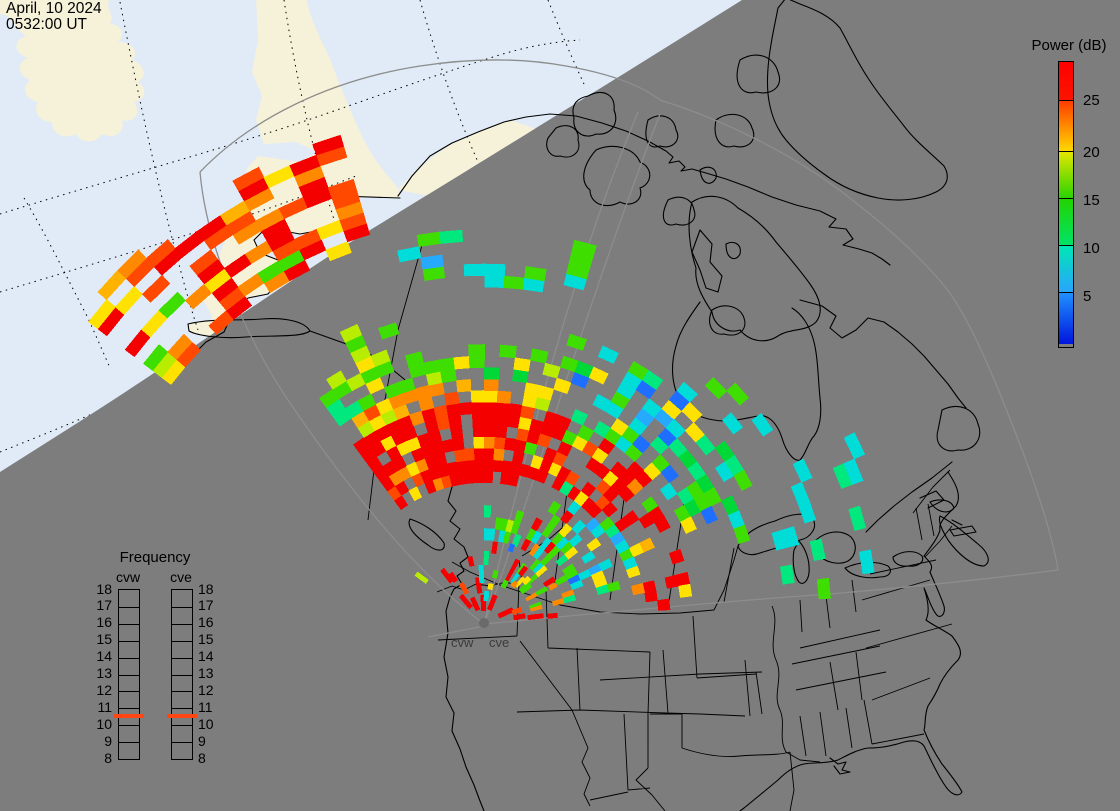 The image size is (1120, 811). What do you see at coordinates (206, 605) in the screenshot?
I see `frequency-tick-label: 17` at bounding box center [206, 605].